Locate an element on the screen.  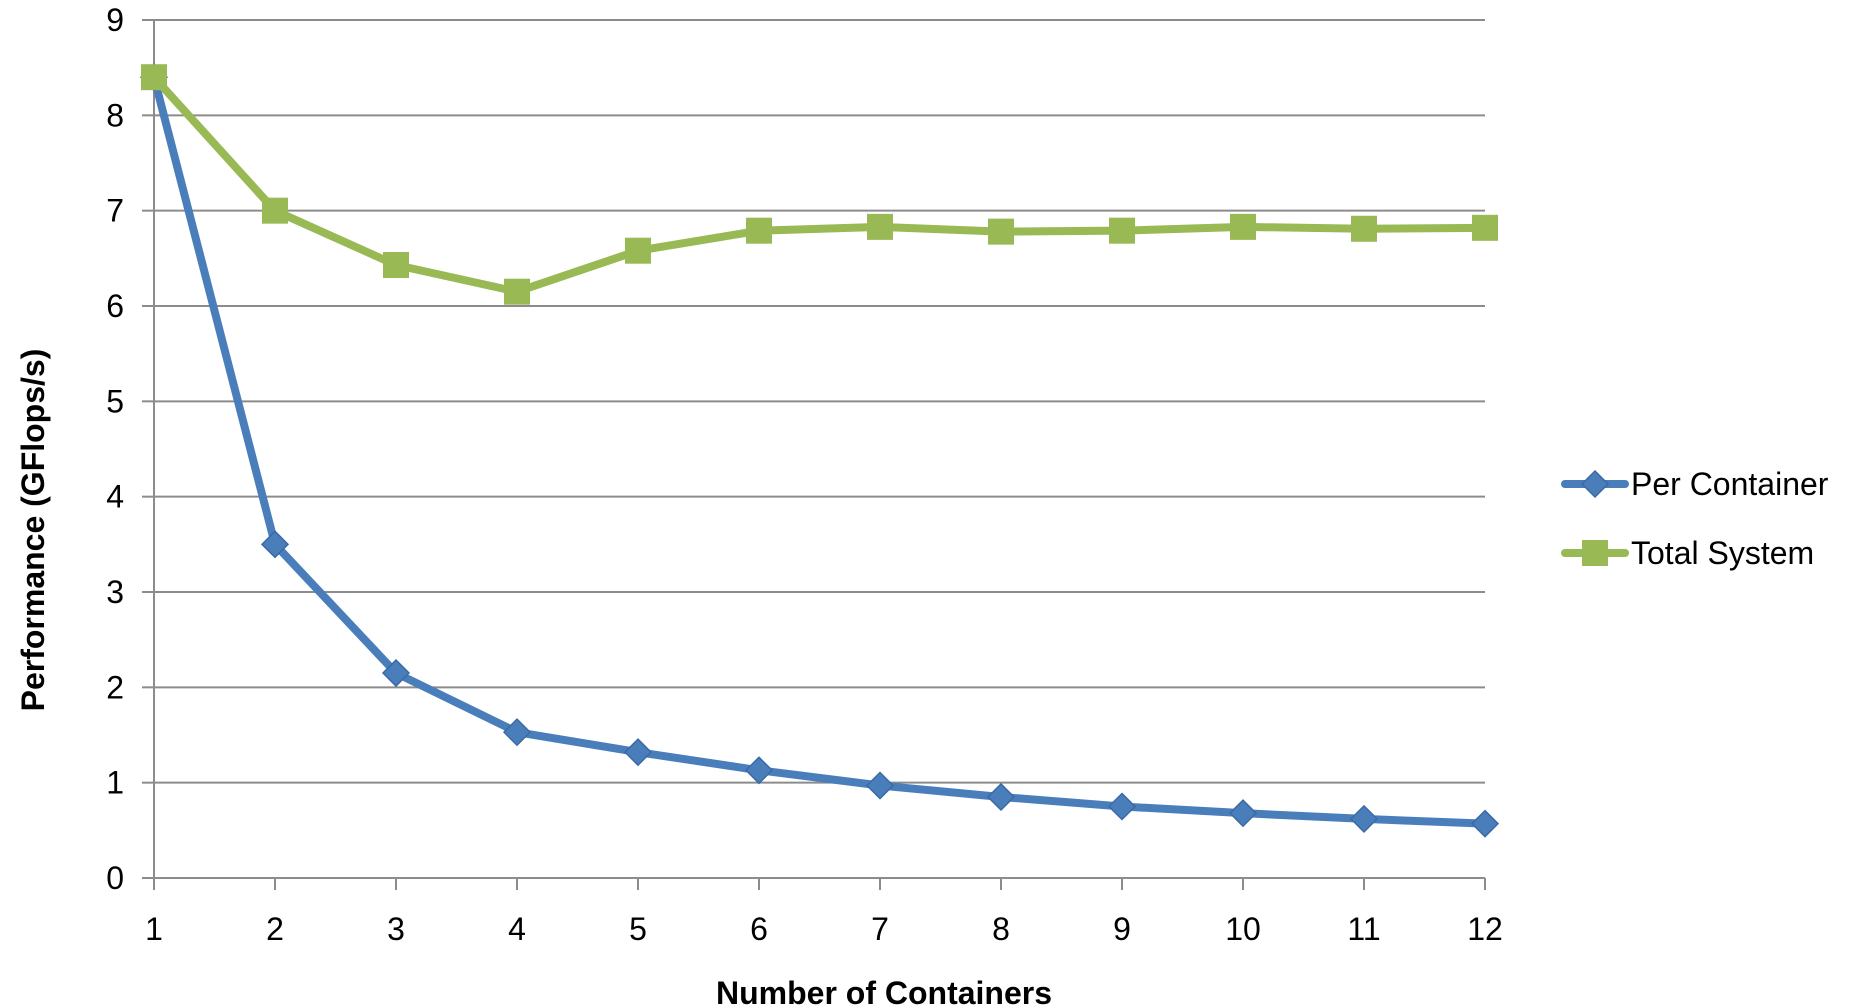
x-tick-label: 10 is located at coordinates (1243, 929).